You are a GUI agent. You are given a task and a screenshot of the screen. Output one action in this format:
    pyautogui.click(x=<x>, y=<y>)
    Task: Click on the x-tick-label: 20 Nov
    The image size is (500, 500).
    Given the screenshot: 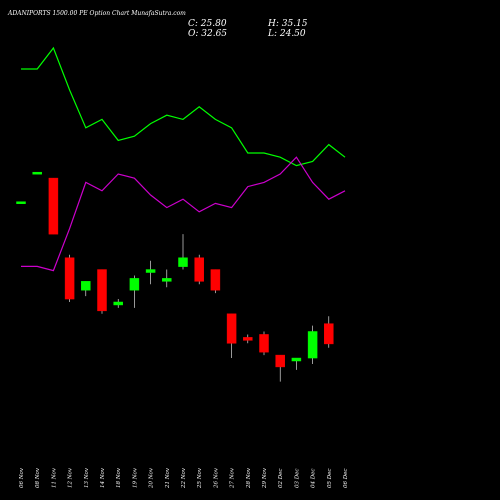 What is the action you would take?
    pyautogui.click(x=152, y=478)
    